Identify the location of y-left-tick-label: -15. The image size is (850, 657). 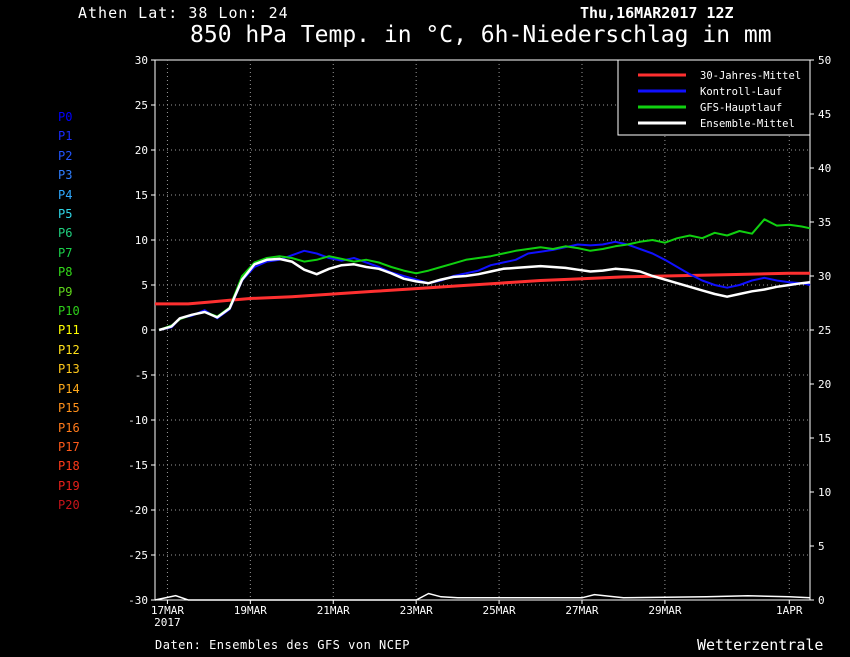
(138, 465).